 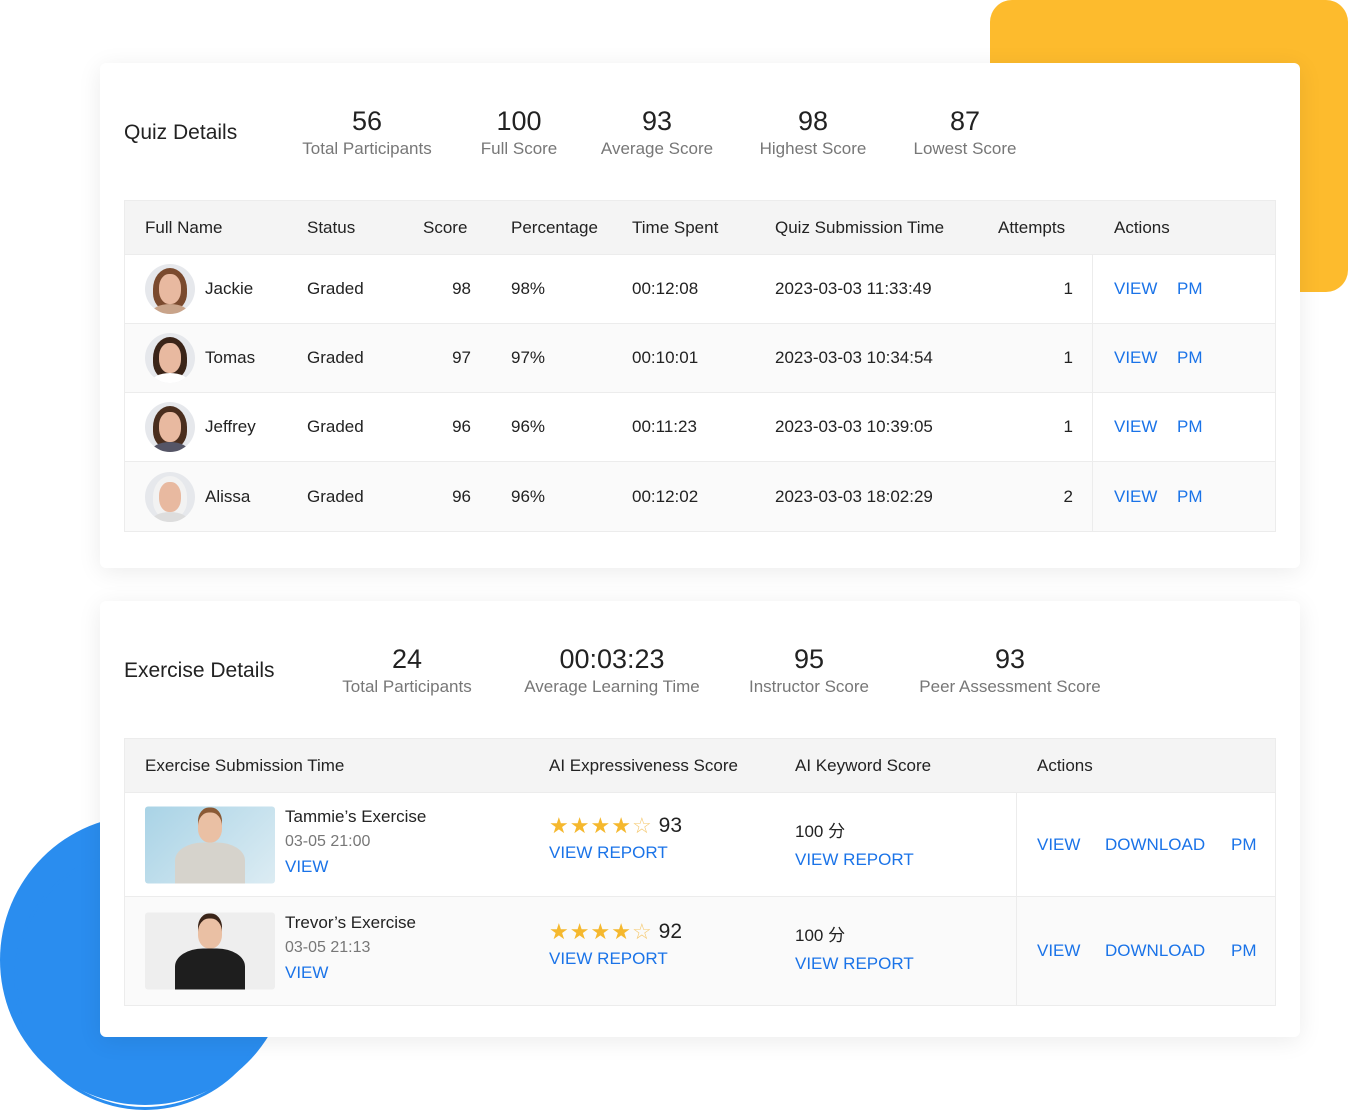 I want to click on cell-time-spent: 00:12:02, so click(x=665, y=496).